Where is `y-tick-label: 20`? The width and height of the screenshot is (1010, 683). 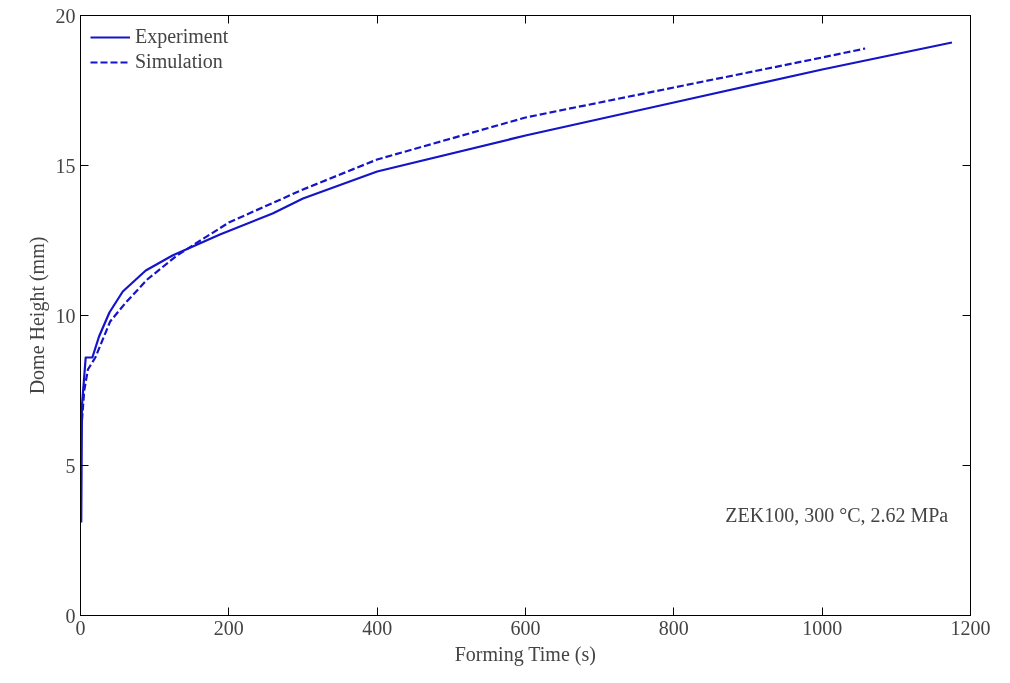 y-tick-label: 20 is located at coordinates (65, 15).